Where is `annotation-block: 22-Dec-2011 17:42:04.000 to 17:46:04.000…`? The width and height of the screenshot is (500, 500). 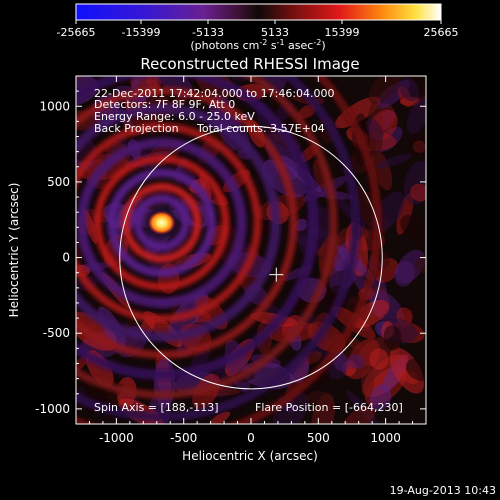 annotation-block: 22-Dec-2011 17:42:04.000 to 17:46:04.000… is located at coordinates (214, 111).